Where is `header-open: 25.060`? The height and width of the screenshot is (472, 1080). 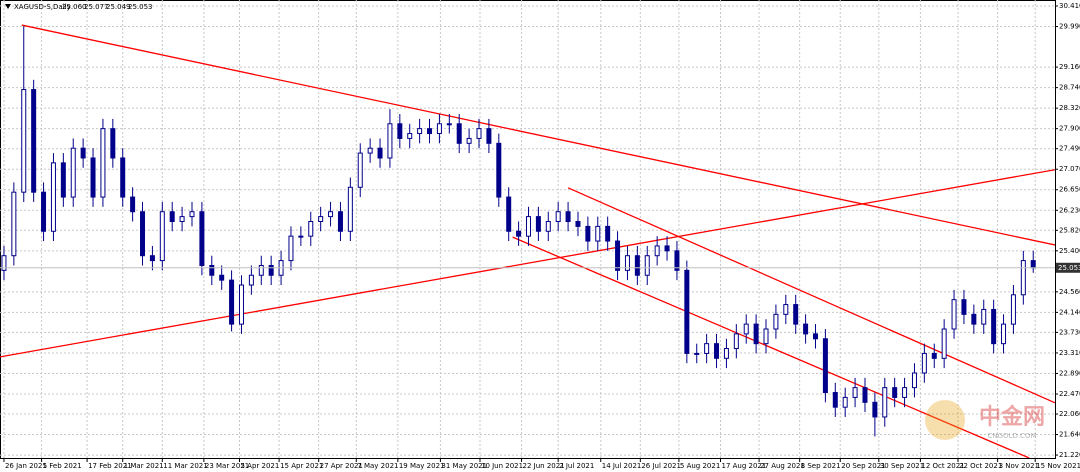 header-open: 25.060 is located at coordinates (74, 7).